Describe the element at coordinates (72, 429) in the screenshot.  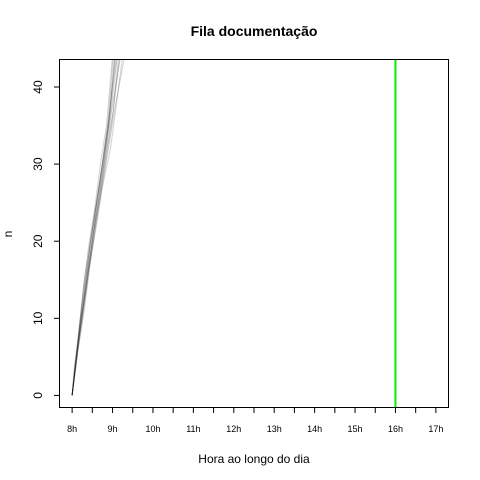
I see `x-tick-label: 8h` at that location.